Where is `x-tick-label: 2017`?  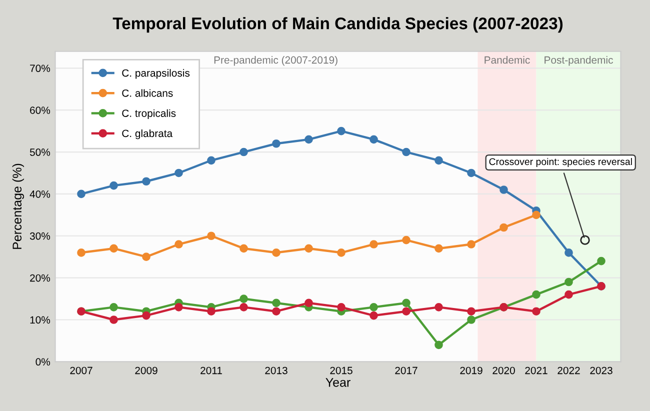 x-tick-label: 2017 is located at coordinates (406, 370).